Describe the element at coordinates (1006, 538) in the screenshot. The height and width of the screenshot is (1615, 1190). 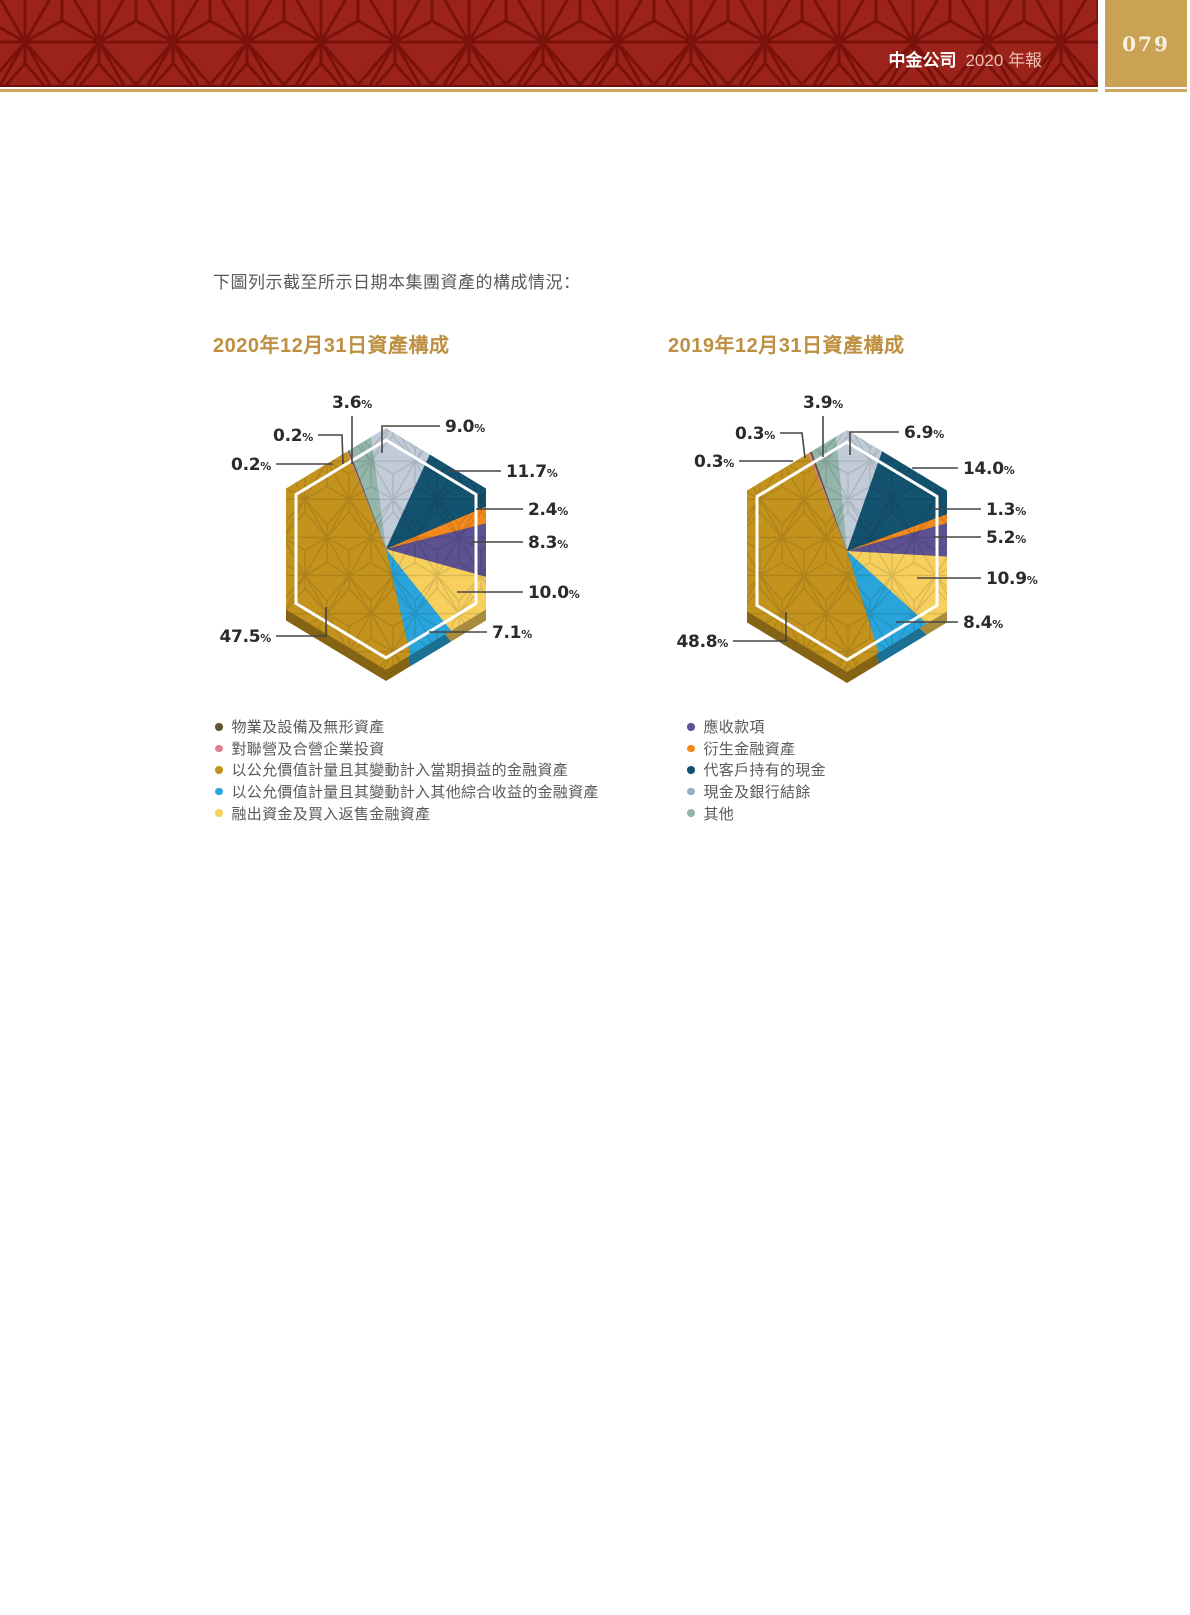
I see `callout-label-receivables: 5.2%` at that location.